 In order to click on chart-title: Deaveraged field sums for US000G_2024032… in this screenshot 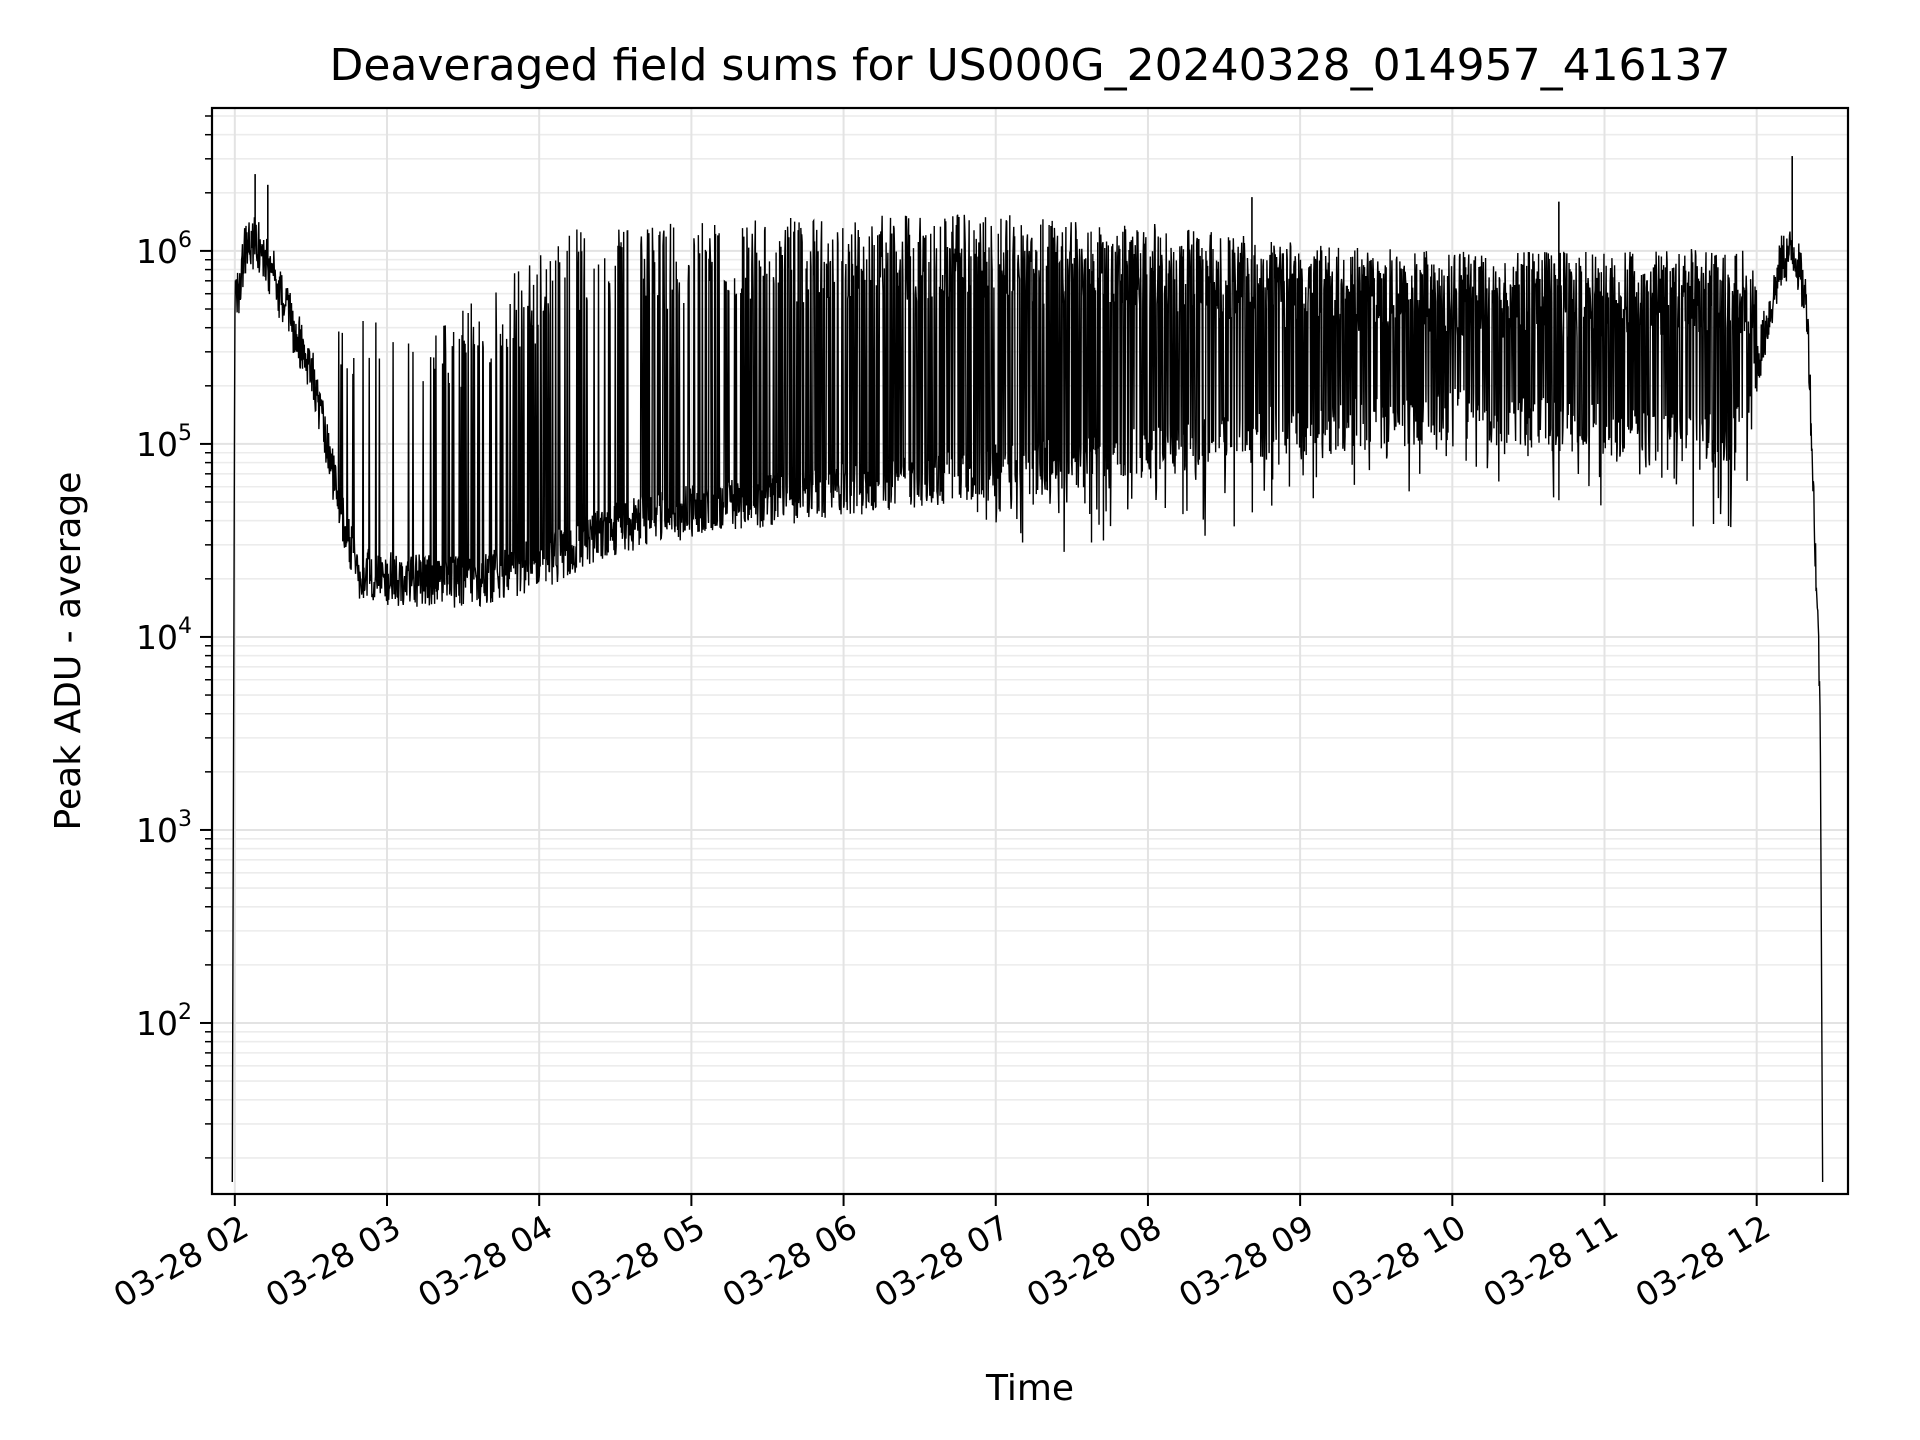, I will do `click(1029, 65)`.